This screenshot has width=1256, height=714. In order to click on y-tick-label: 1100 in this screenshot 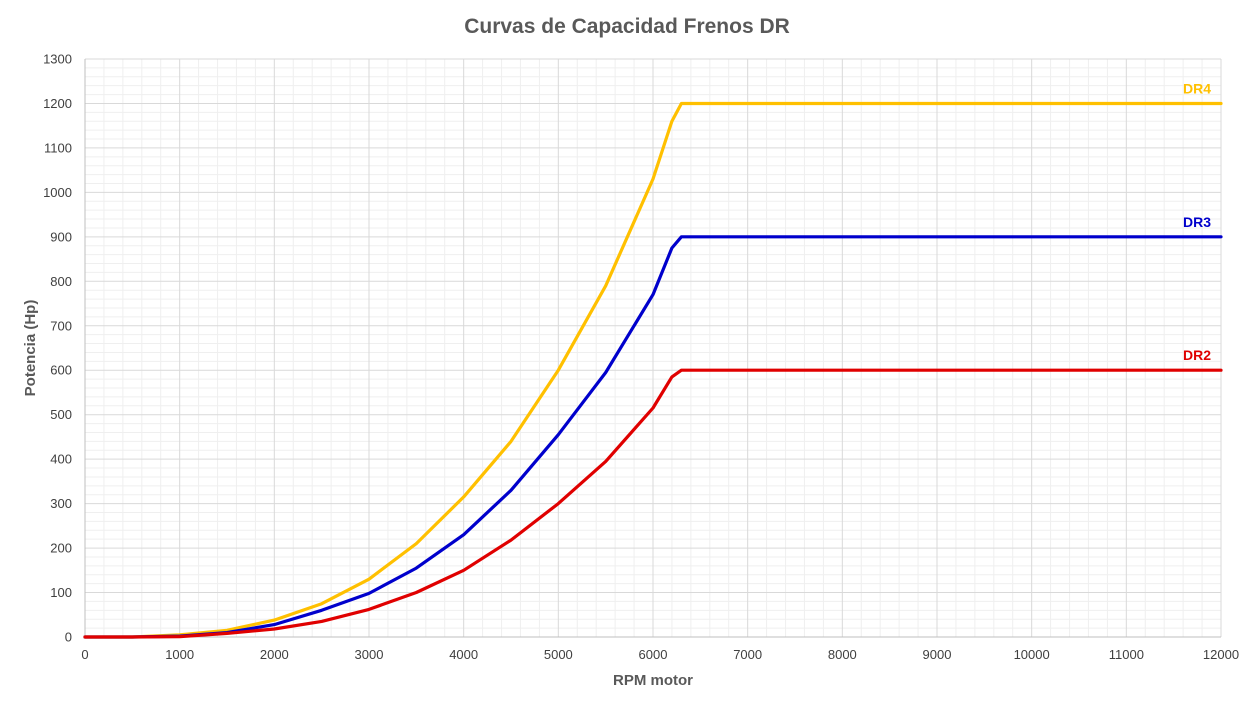, I will do `click(58, 147)`.